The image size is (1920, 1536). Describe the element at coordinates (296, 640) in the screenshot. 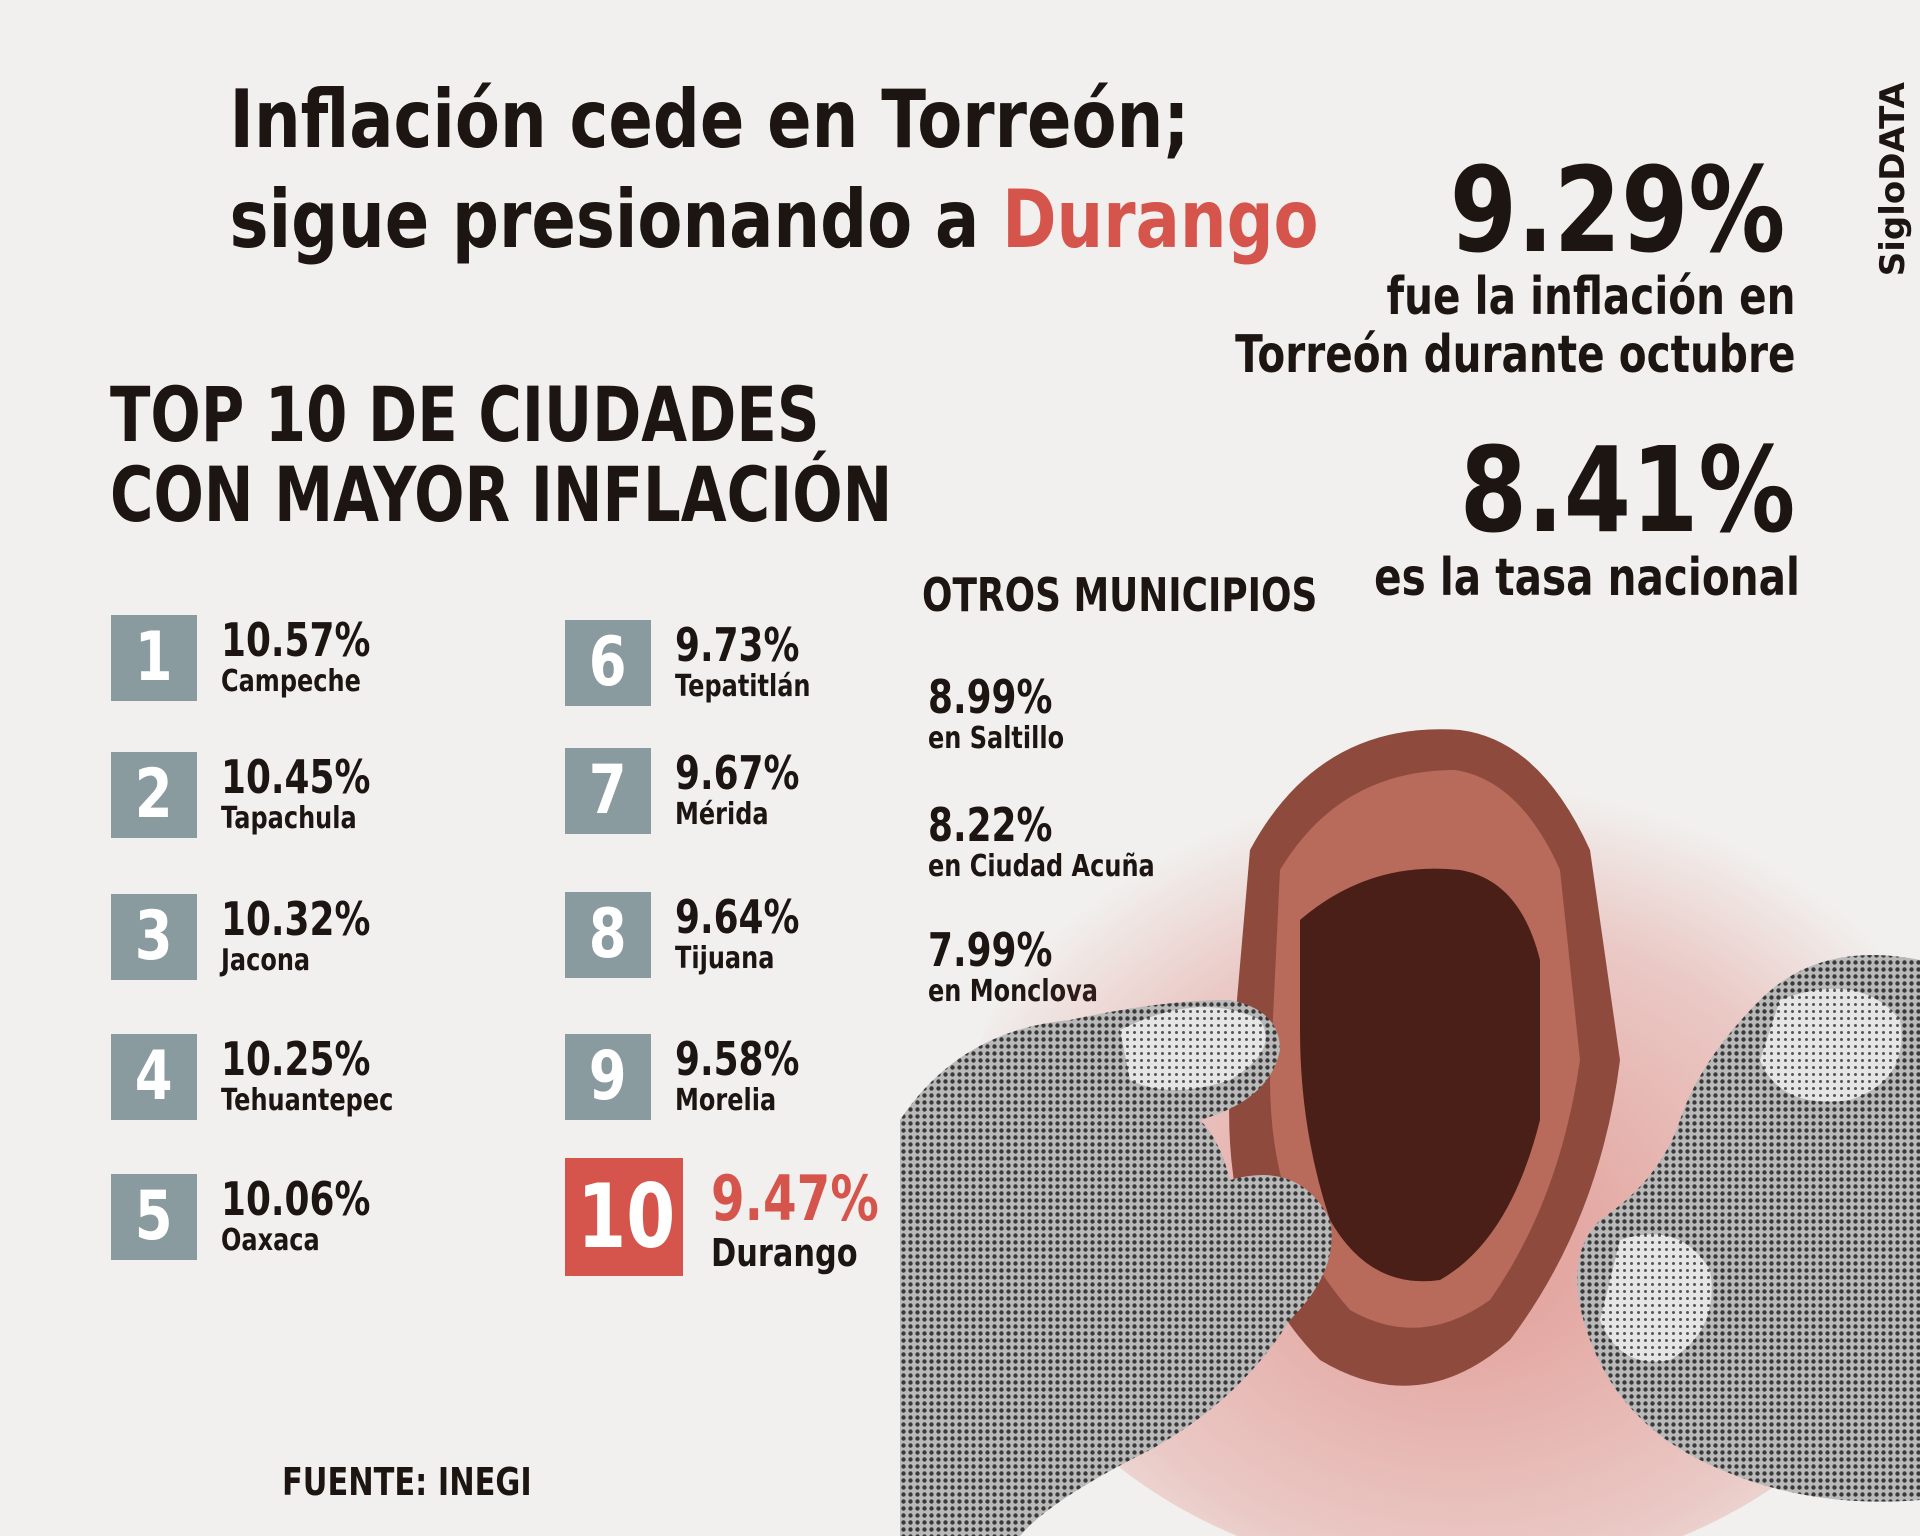

I see `rank-percentage: 10.57%` at that location.